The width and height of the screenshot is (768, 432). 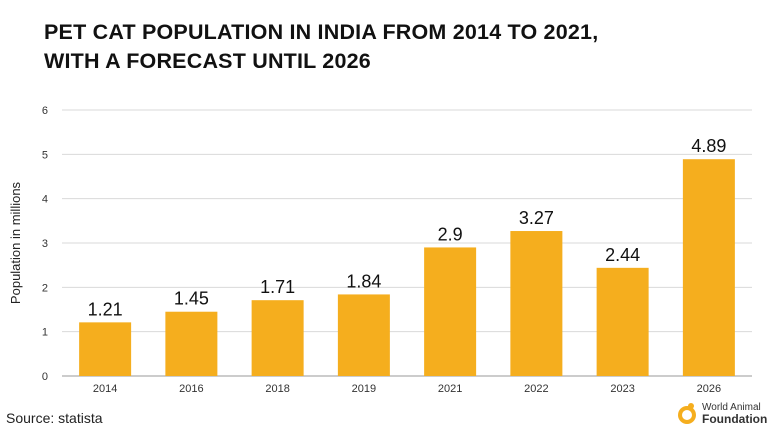 I want to click on data-label: 2.44, so click(x=622, y=255).